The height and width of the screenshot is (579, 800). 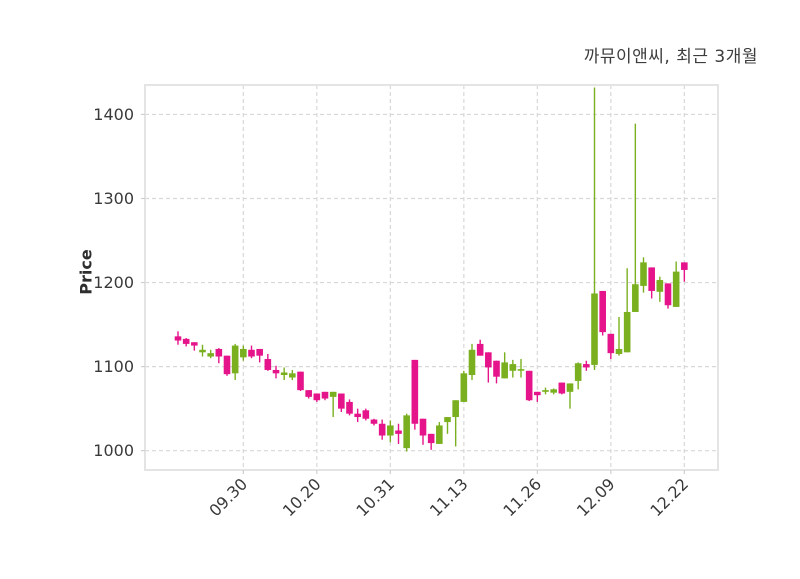 What do you see at coordinates (302, 497) in the screenshot?
I see `x-tick-label: 10.20` at bounding box center [302, 497].